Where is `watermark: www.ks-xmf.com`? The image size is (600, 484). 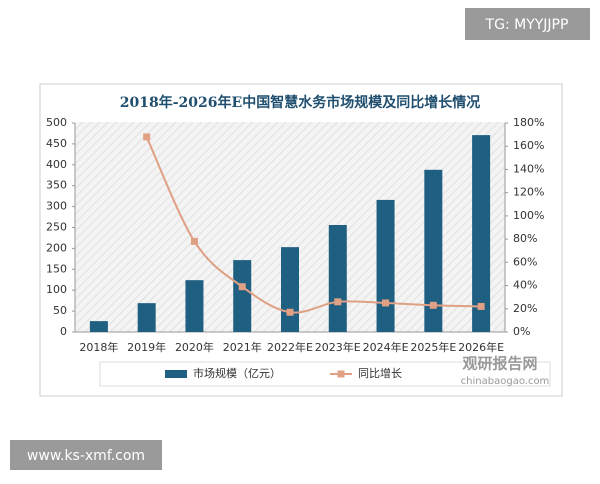
watermark: www.ks-xmf.com is located at coordinates (86, 456).